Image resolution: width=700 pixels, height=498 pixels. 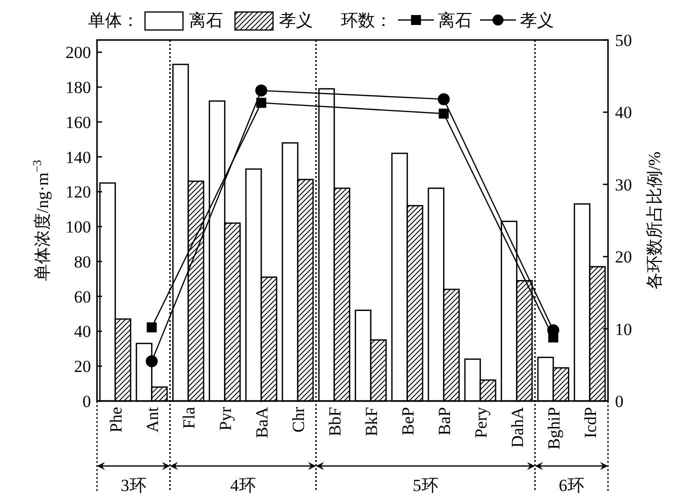 What do you see at coordinates (78, 52) in the screenshot?
I see `y-tick-label: 200` at bounding box center [78, 52].